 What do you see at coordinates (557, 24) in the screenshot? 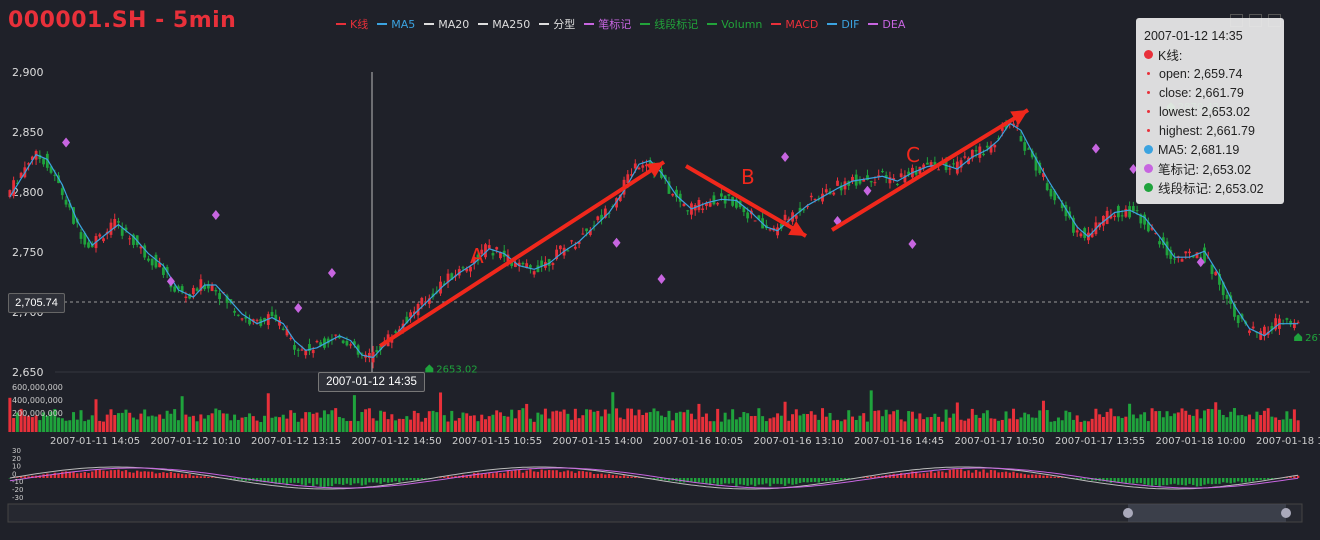
I see `legend-item: 分型` at bounding box center [557, 24].